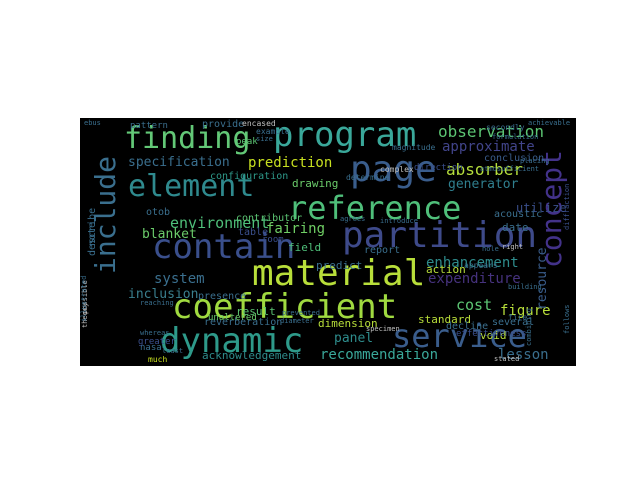 Image resolution: width=640 pixels, height=480 pixels. What do you see at coordinates (348, 323) in the screenshot?
I see `word: dimension` at bounding box center [348, 323].